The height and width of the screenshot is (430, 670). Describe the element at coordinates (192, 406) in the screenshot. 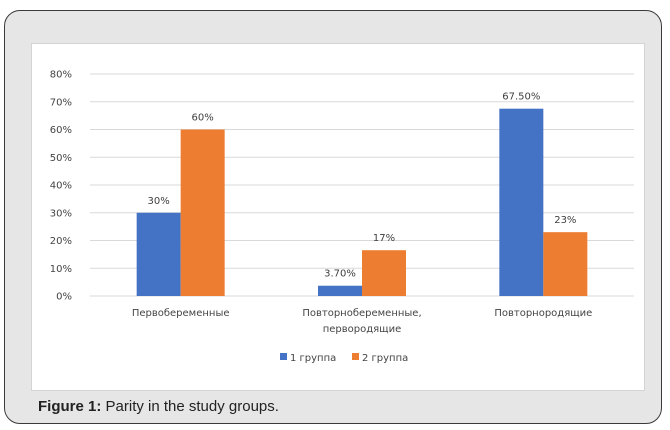

I see `caption-text: Parity in the study groups.` at that location.